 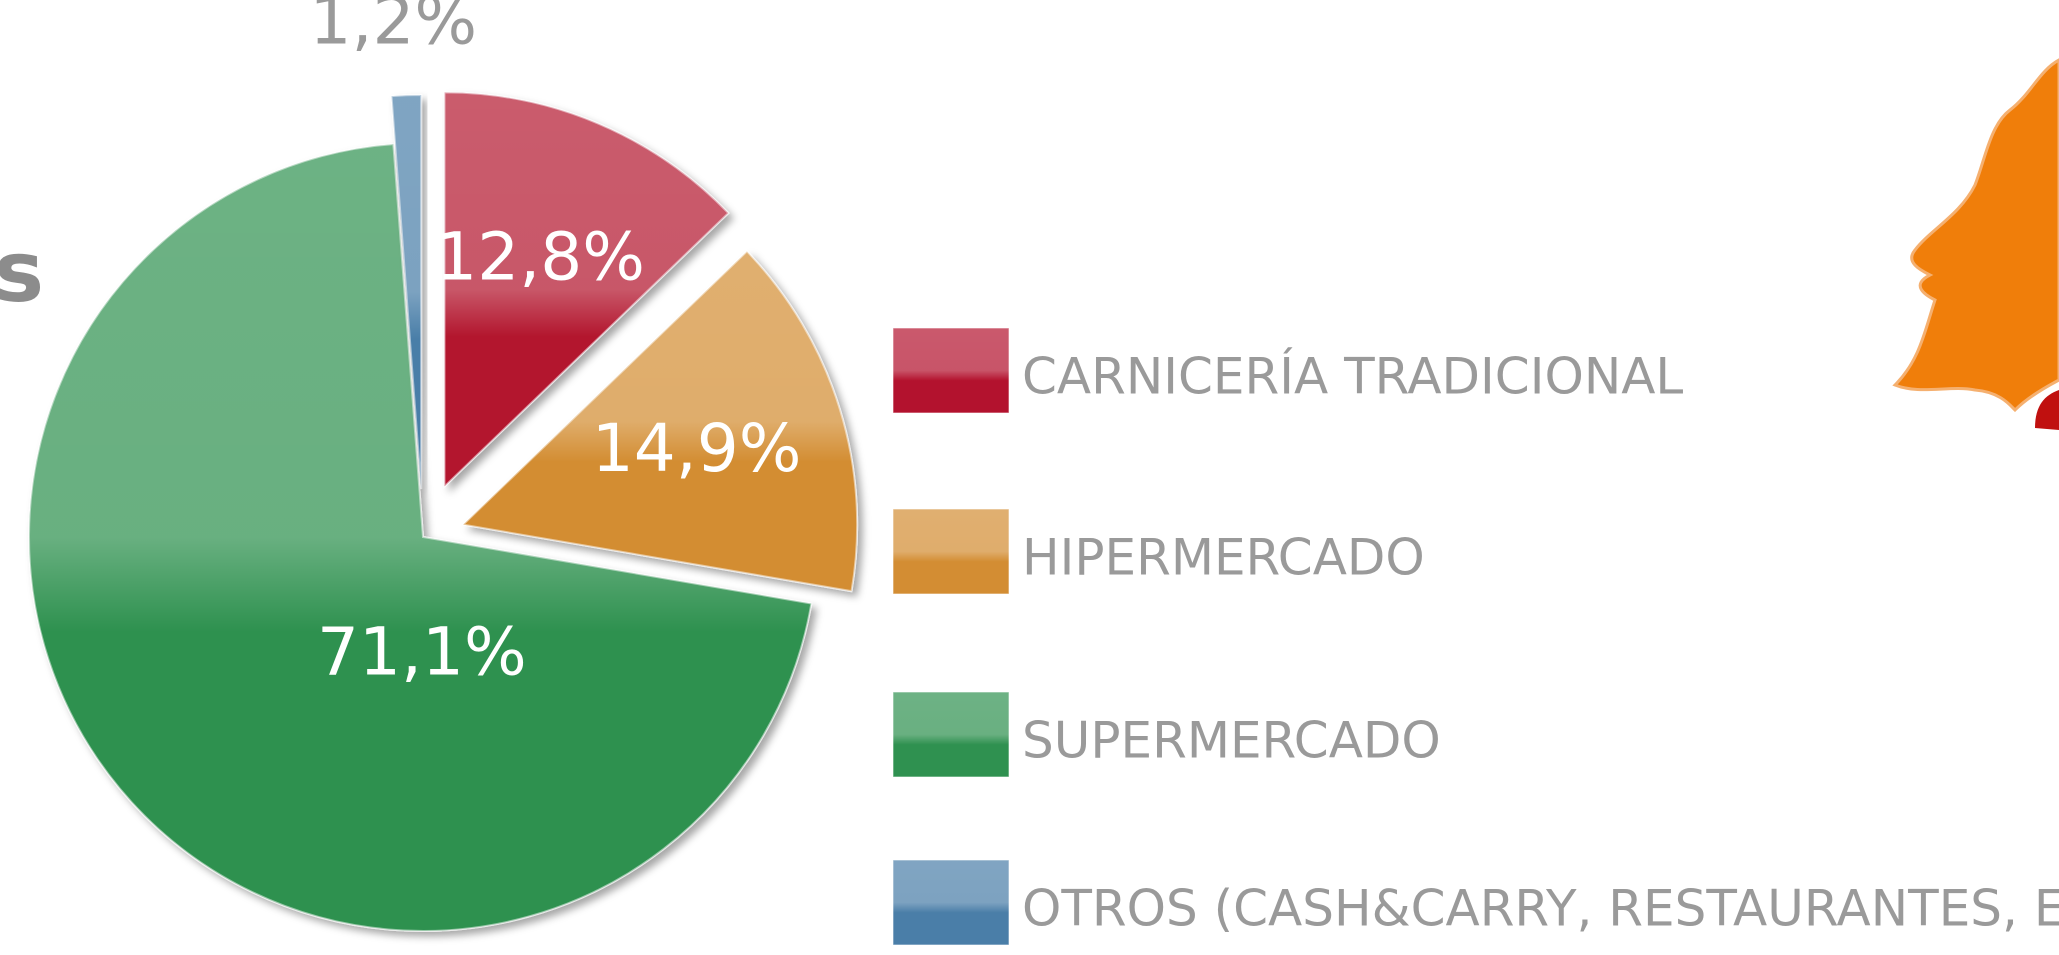 I want to click on value-label: 1,2%, so click(x=393, y=29).